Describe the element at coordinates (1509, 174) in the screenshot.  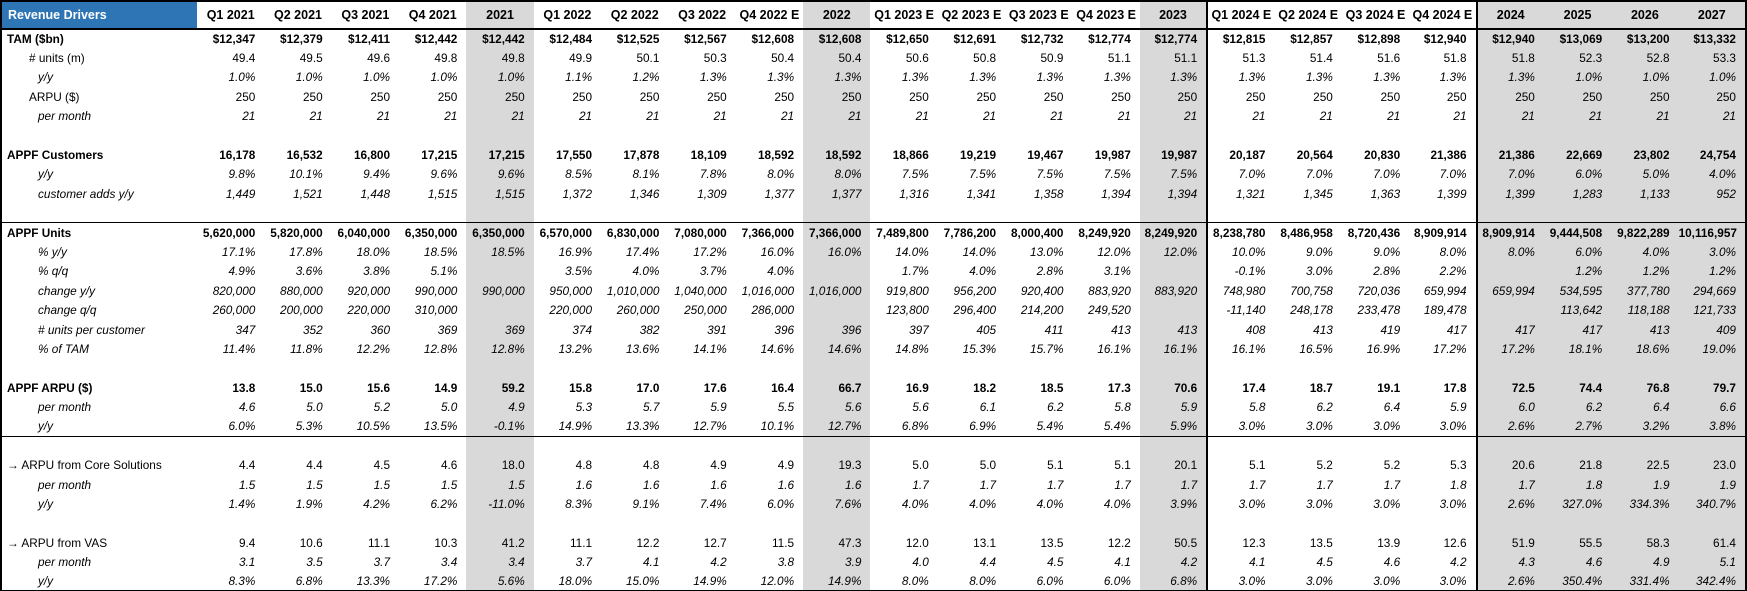
I see `cell: 7.0%` at that location.